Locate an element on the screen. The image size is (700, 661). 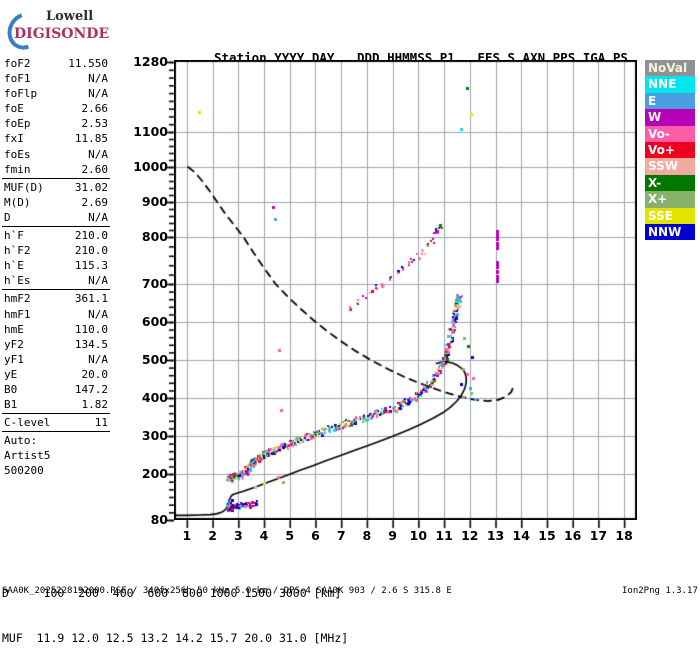
legend-item-nnw: NNW is located at coordinates (670, 232).